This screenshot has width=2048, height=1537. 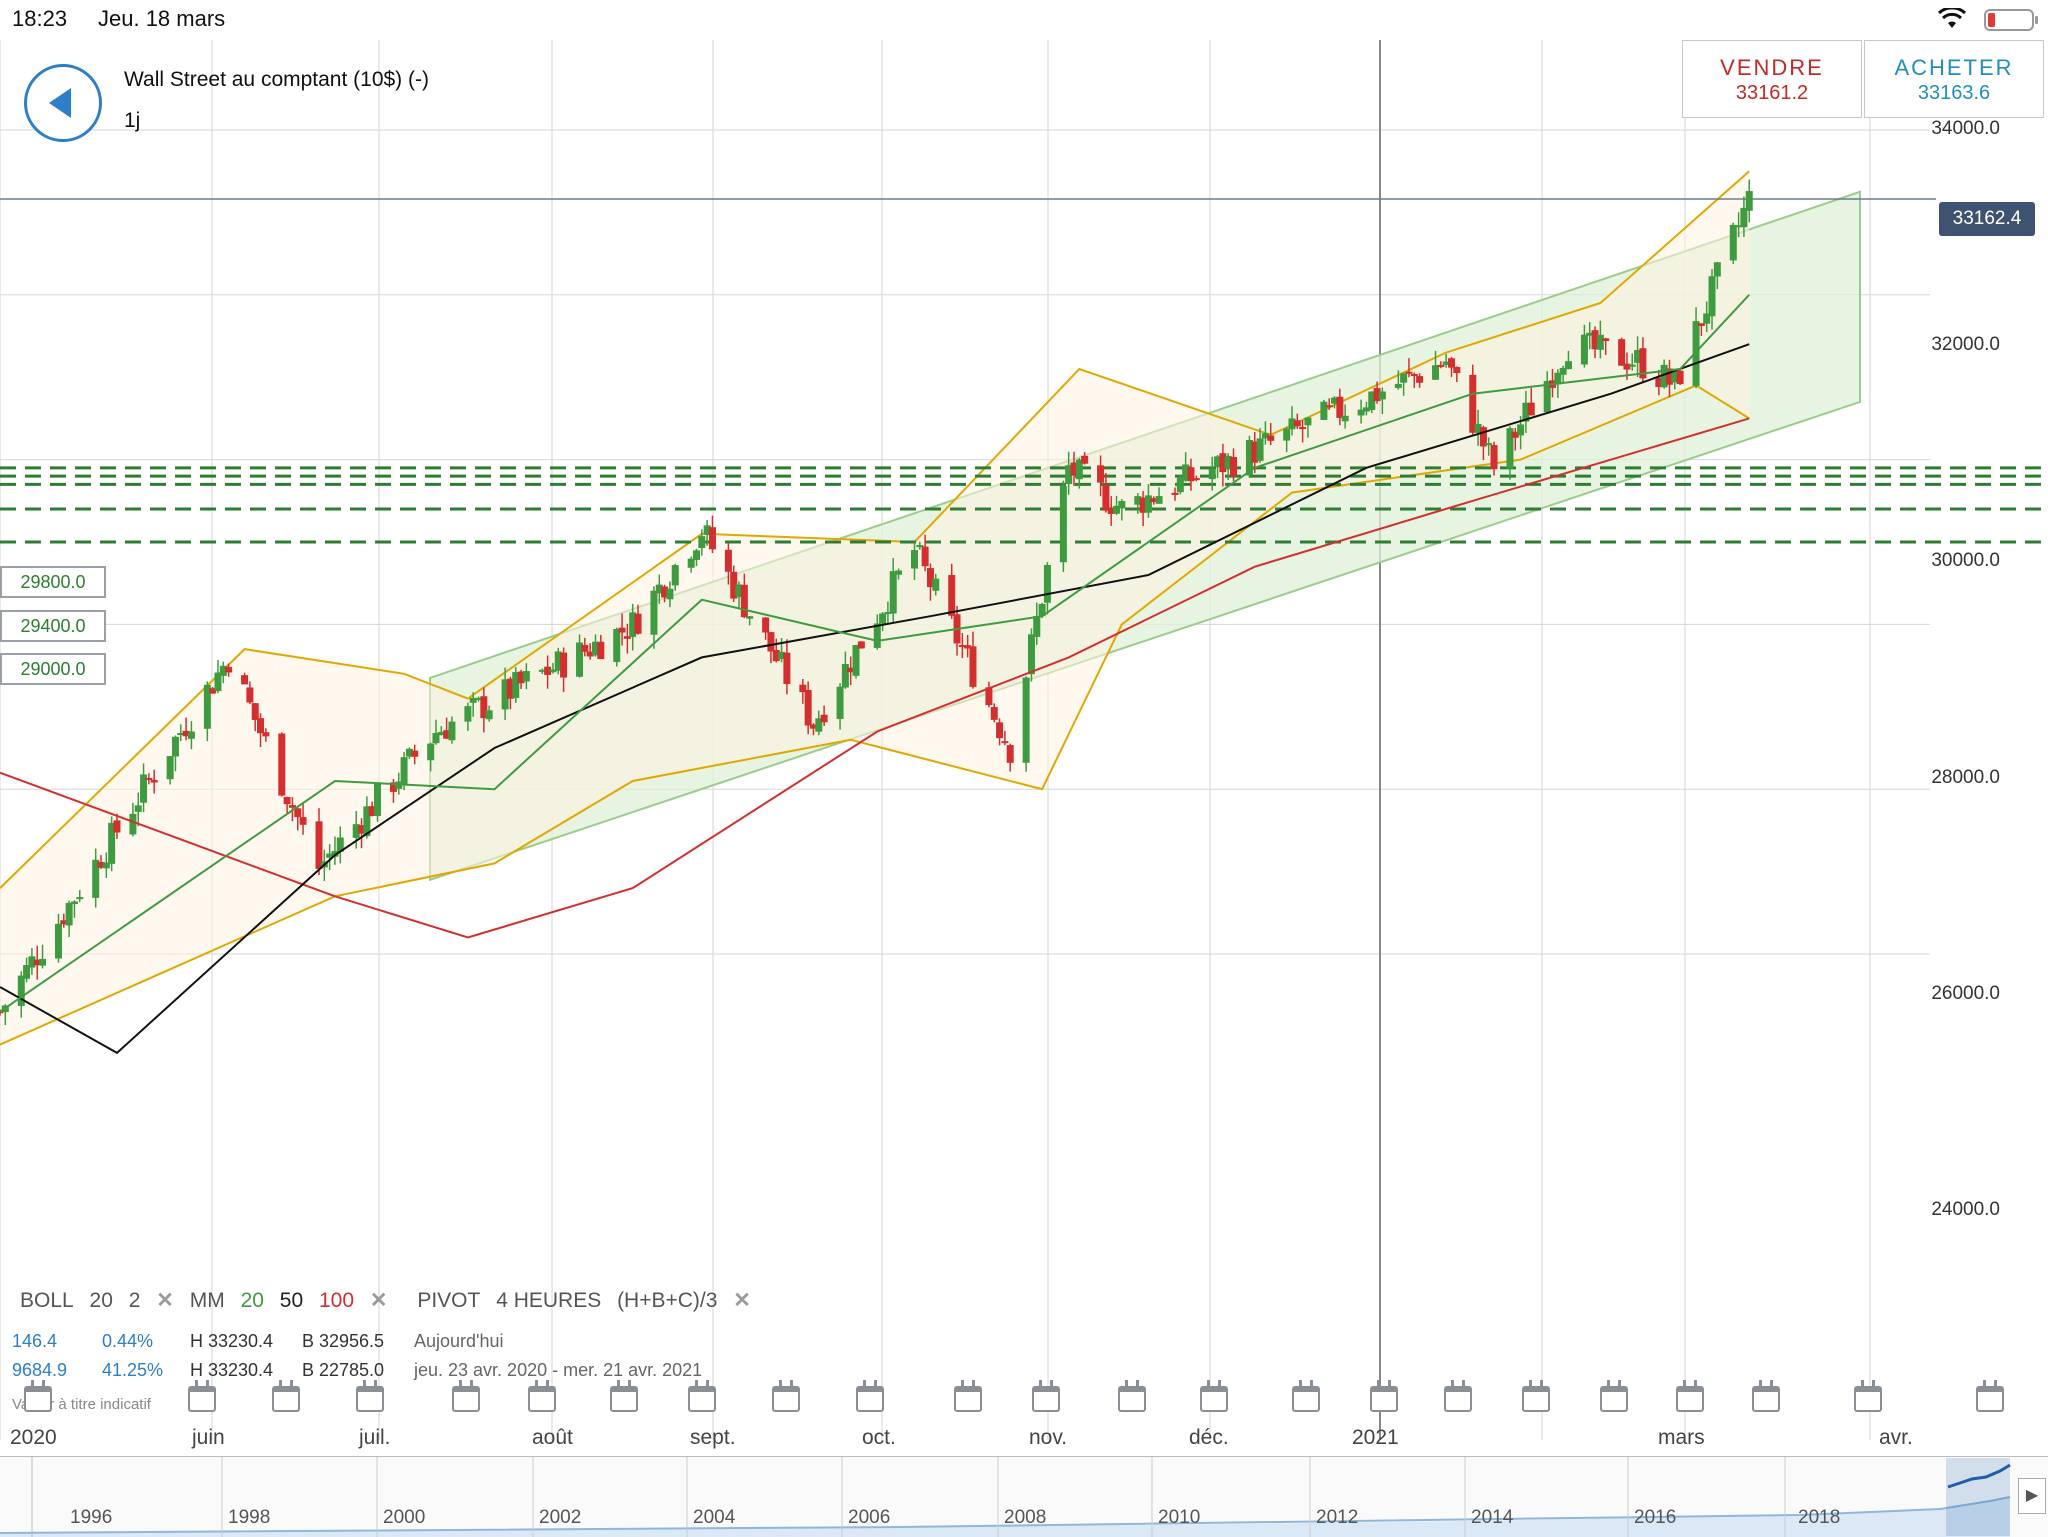 What do you see at coordinates (2032, 1496) in the screenshot?
I see `navigator-scroll-right-button: ▶` at bounding box center [2032, 1496].